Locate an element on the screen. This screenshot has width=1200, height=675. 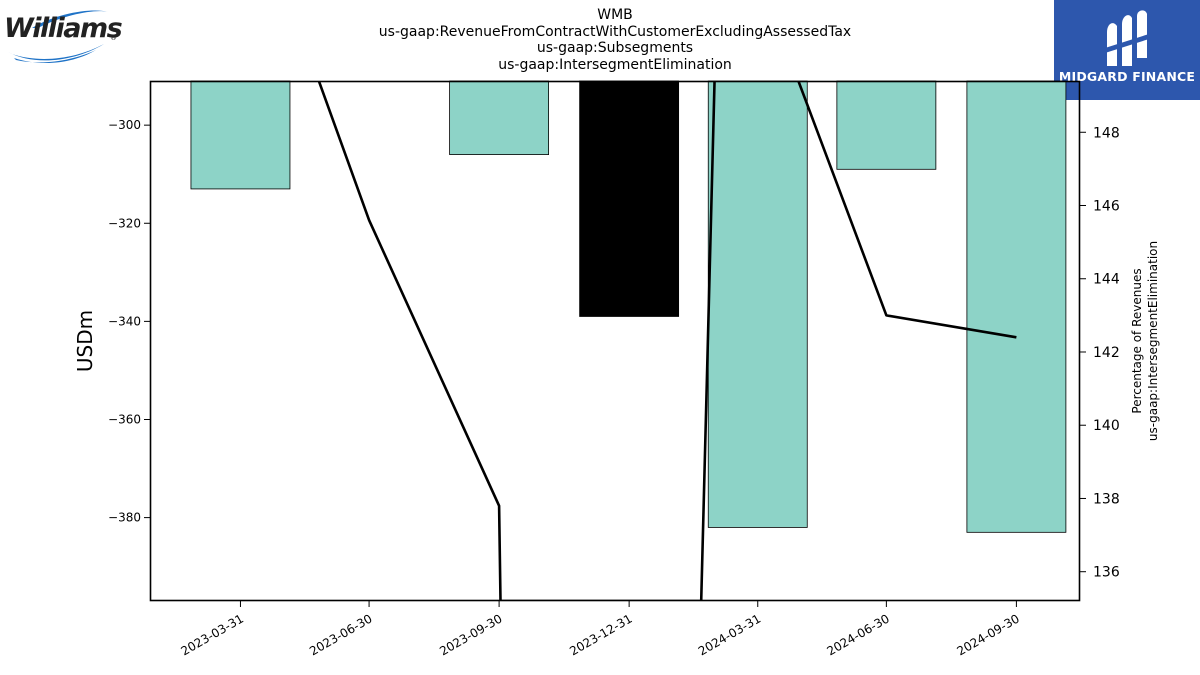
y2-tick-label: 138 is located at coordinates (1106, 499).